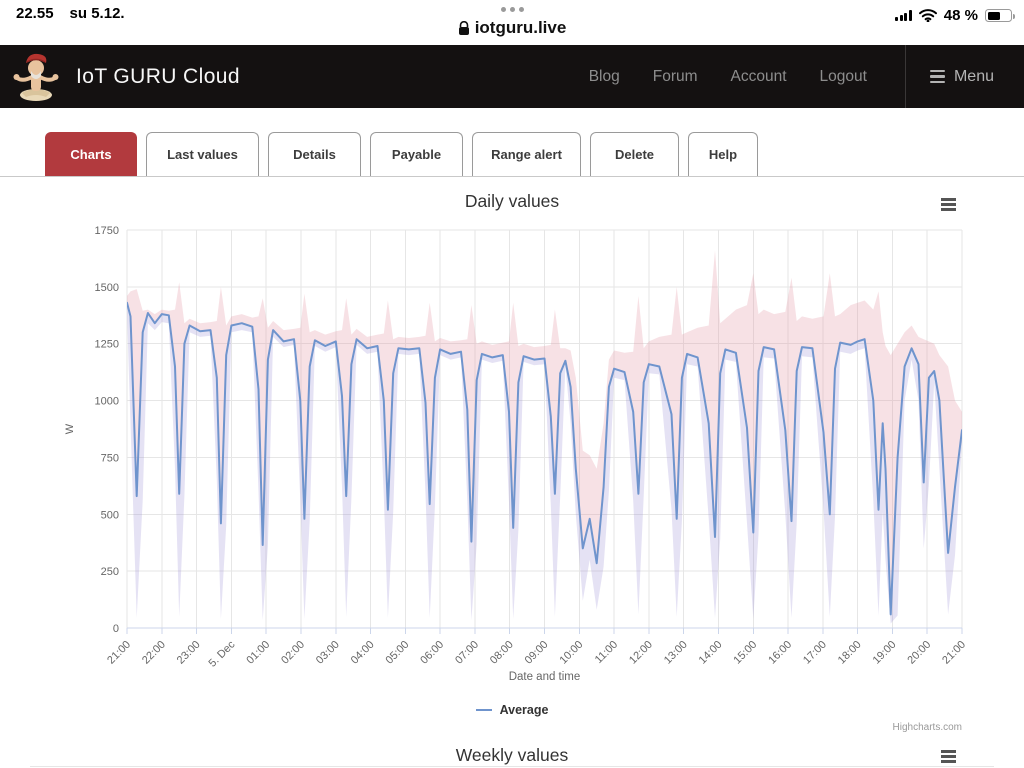  I want to click on nav-divider, so click(905, 76).